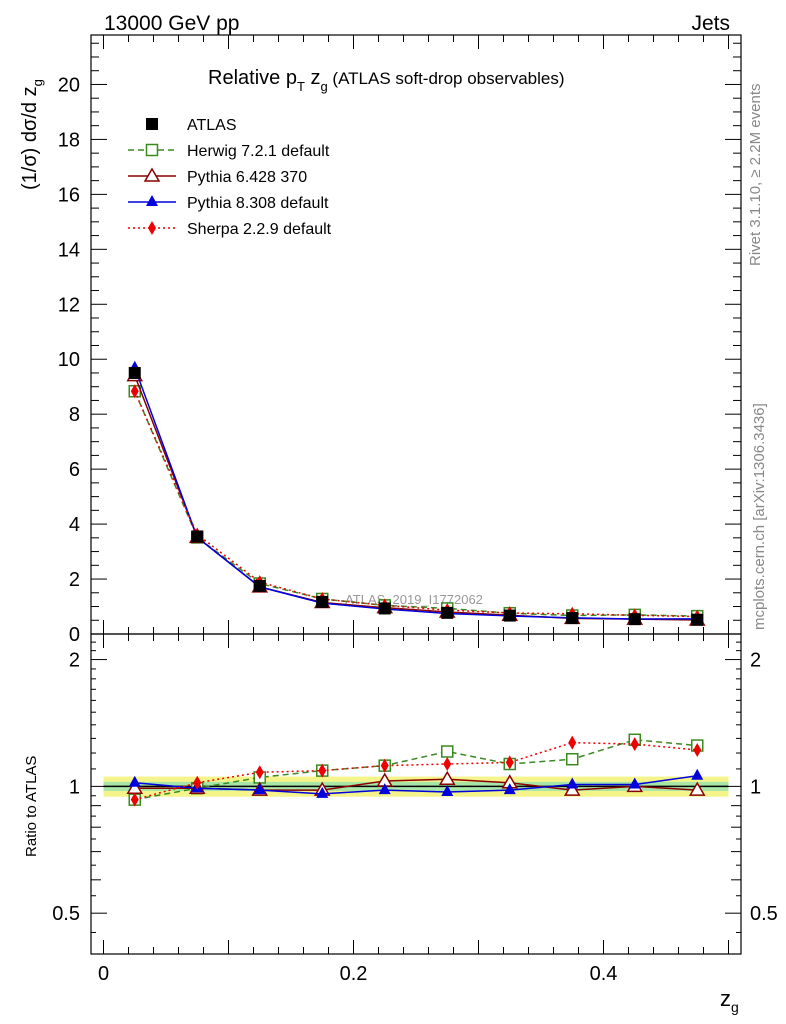  I want to click on rivet-version-label: Rivet 3.1.10, ≥ 2.2M events, so click(755, 175).